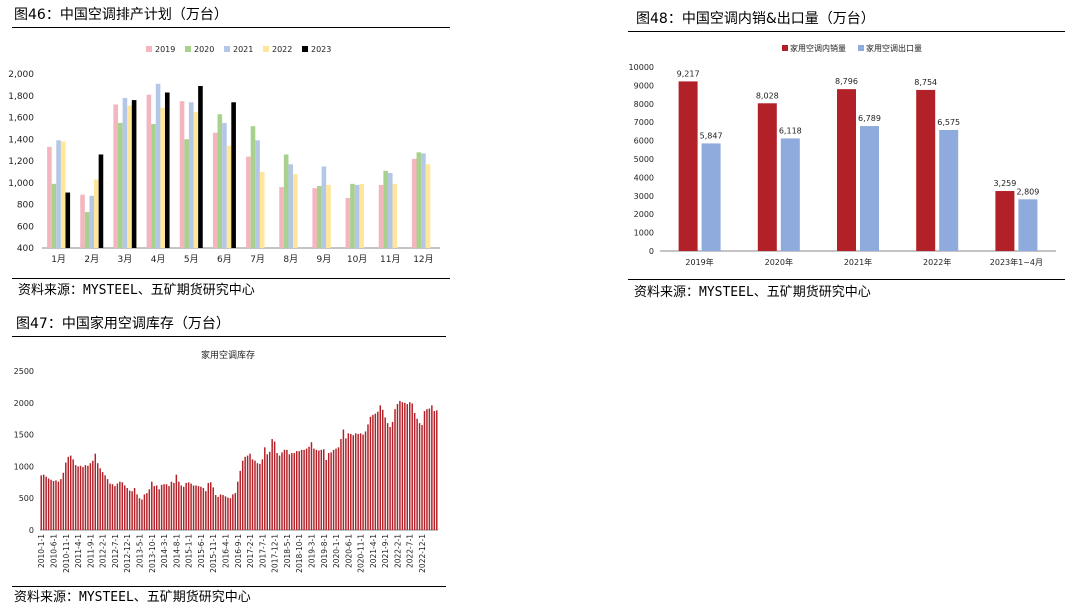 Image resolution: width=1077 pixels, height=609 pixels. I want to click on fig48-legend-label: 家用空调出口量, so click(894, 48).